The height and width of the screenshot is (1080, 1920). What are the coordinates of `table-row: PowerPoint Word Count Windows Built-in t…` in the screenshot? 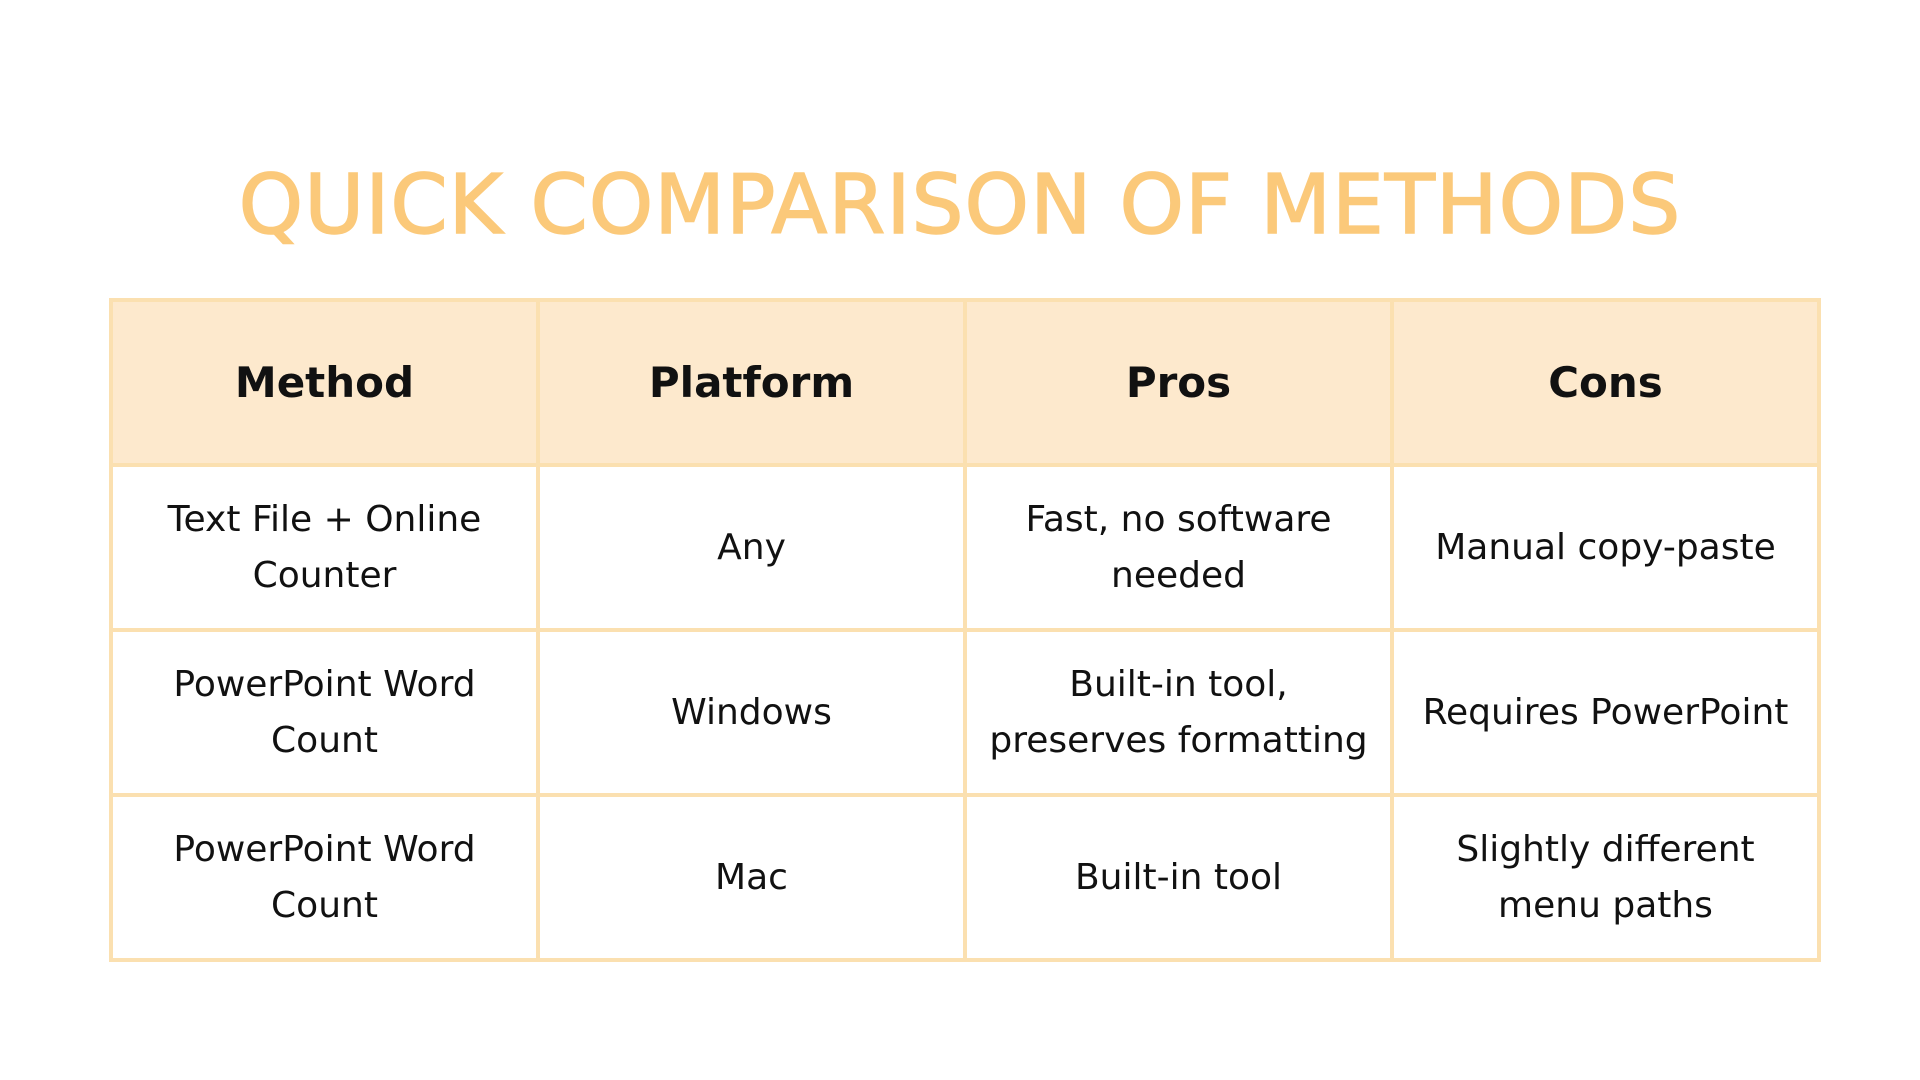 It's located at (965, 712).